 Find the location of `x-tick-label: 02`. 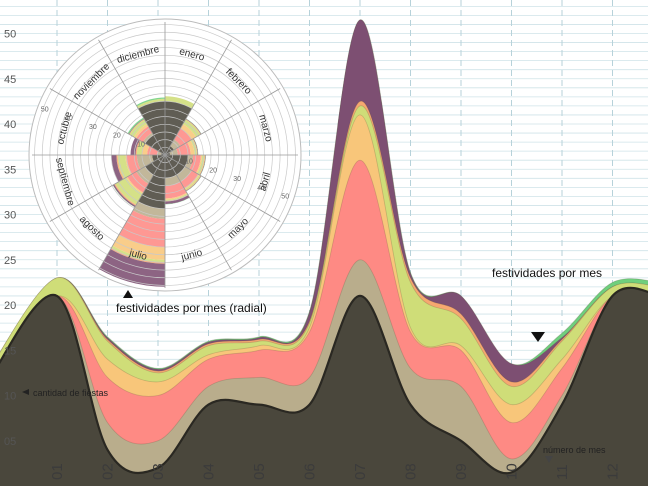

x-tick-label: 02 is located at coordinates (108, 471).